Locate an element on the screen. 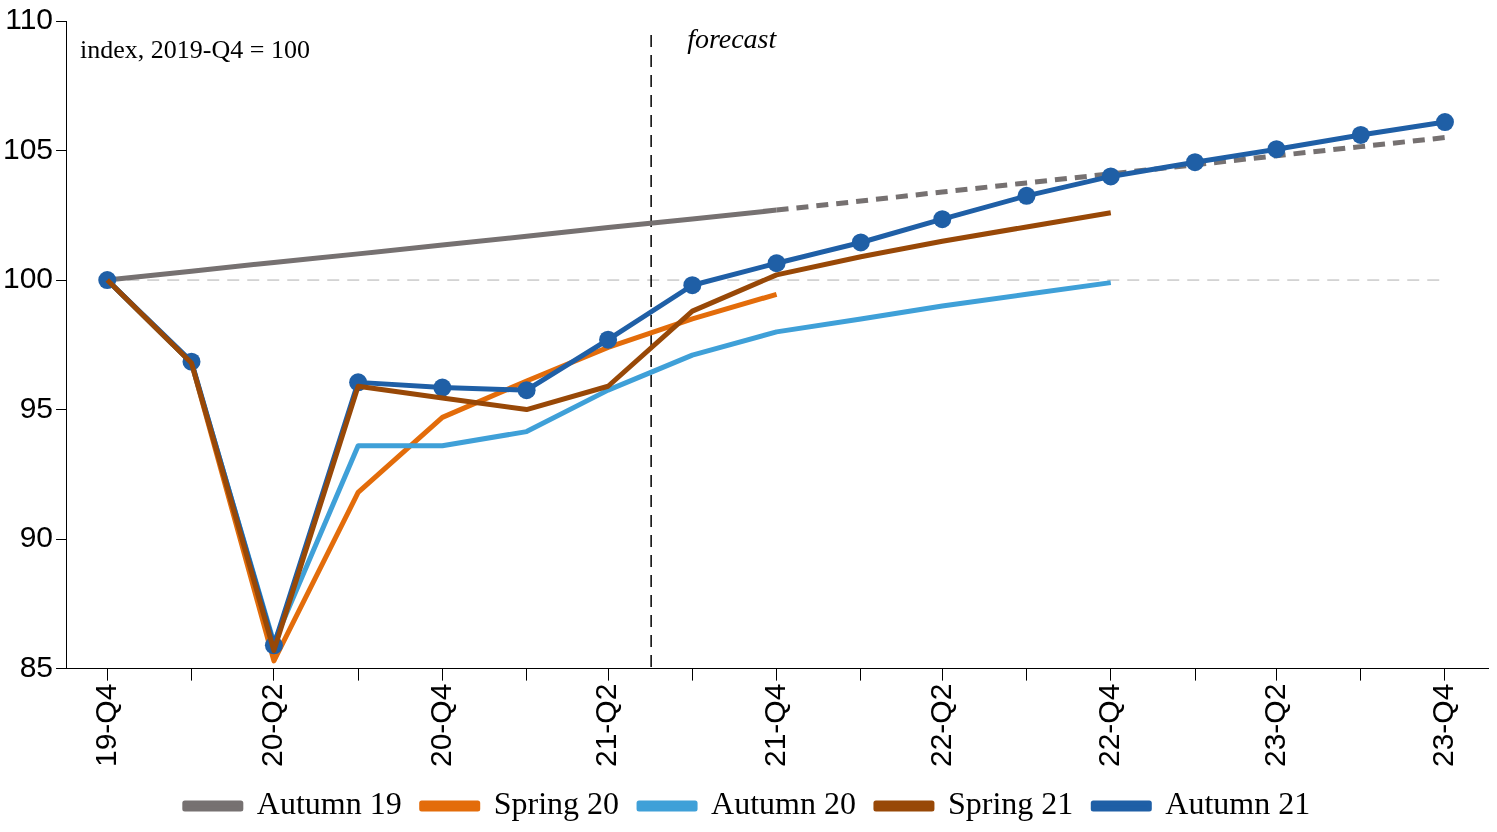 This screenshot has height=832, width=1497. legend-label: Spring 20 is located at coordinates (556, 803).